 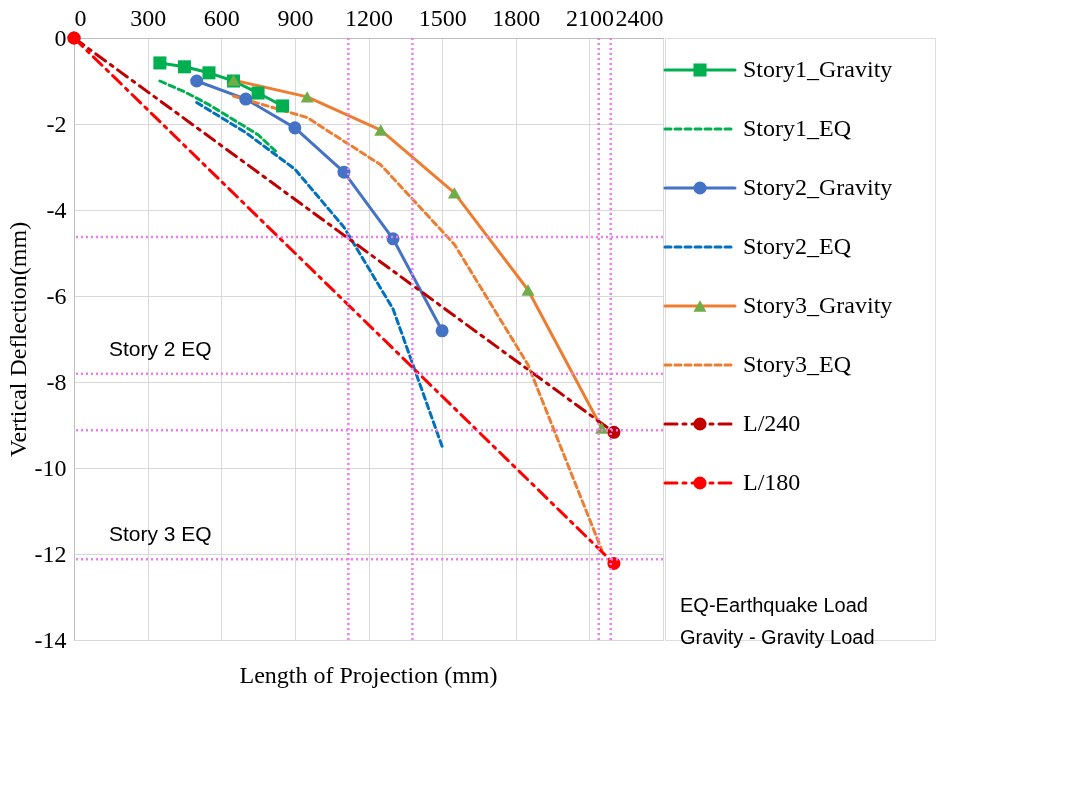 What do you see at coordinates (56, 123) in the screenshot?
I see `y-tick-label: -2` at bounding box center [56, 123].